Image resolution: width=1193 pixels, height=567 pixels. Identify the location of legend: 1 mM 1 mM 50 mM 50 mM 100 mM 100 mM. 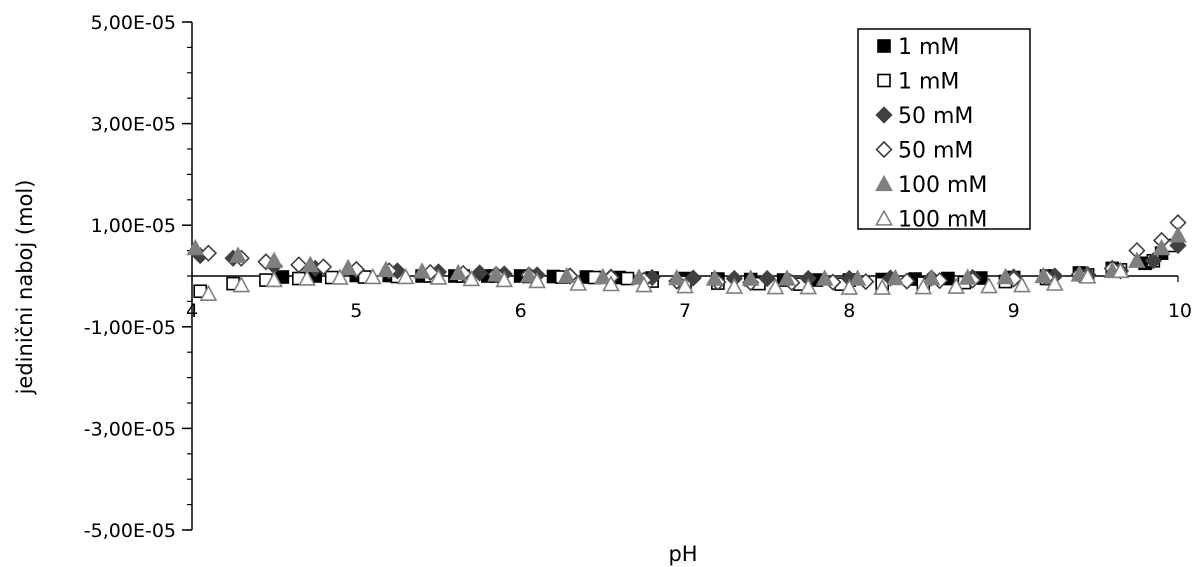
(944, 130).